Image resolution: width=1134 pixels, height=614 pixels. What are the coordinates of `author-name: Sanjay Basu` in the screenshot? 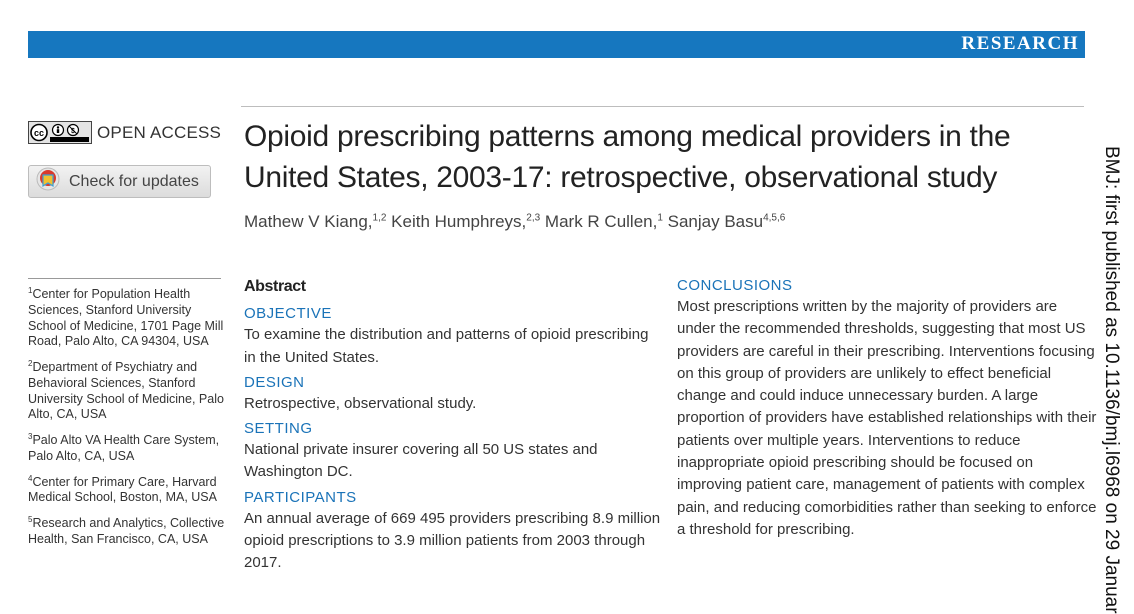 It's located at (715, 221).